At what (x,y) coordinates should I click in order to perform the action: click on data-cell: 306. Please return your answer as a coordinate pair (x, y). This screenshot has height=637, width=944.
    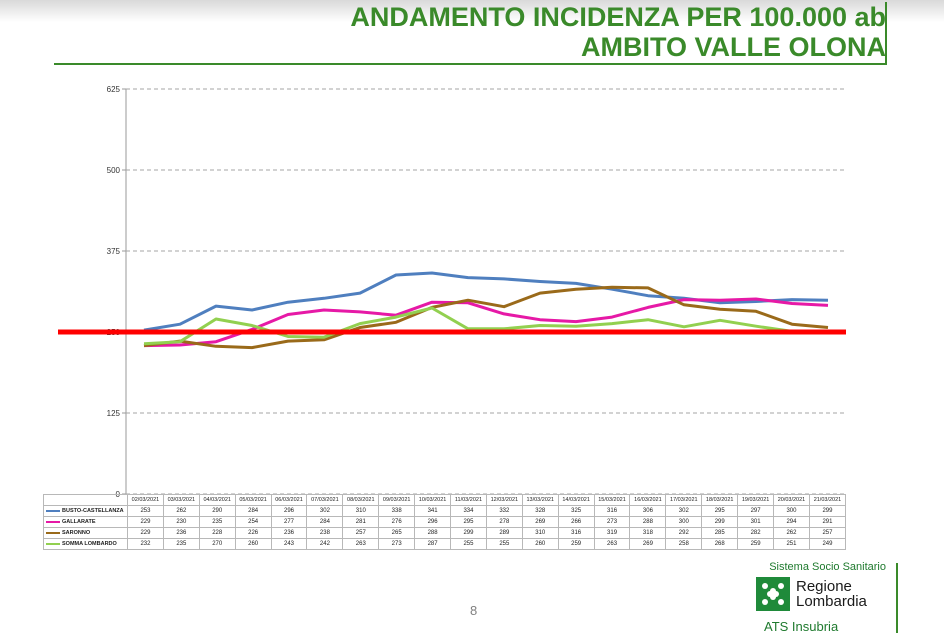
    Looking at the image, I should click on (648, 511).